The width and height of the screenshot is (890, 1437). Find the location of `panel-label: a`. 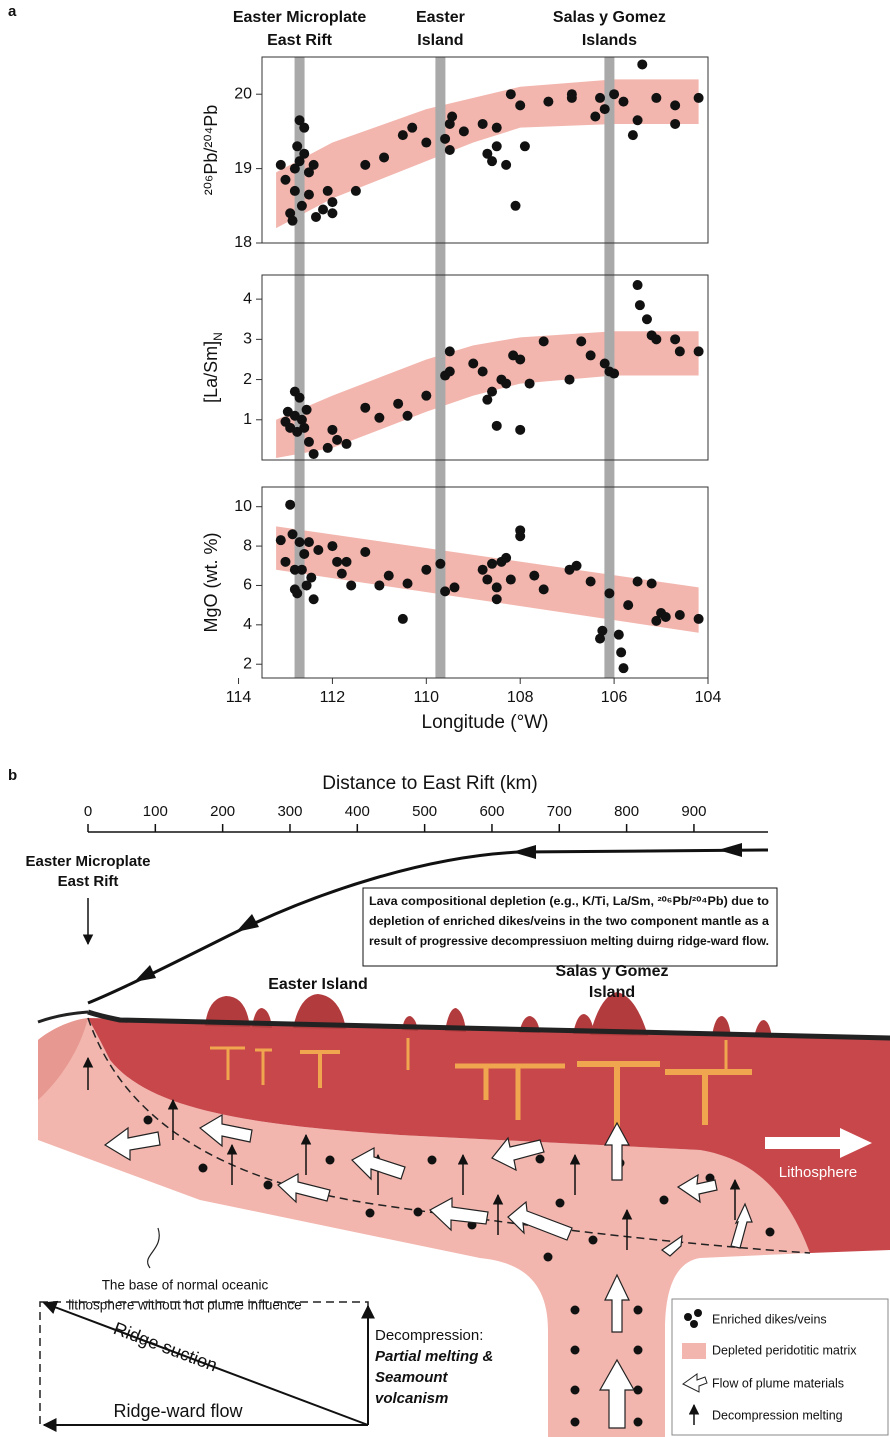

panel-label: a is located at coordinates (12, 11).